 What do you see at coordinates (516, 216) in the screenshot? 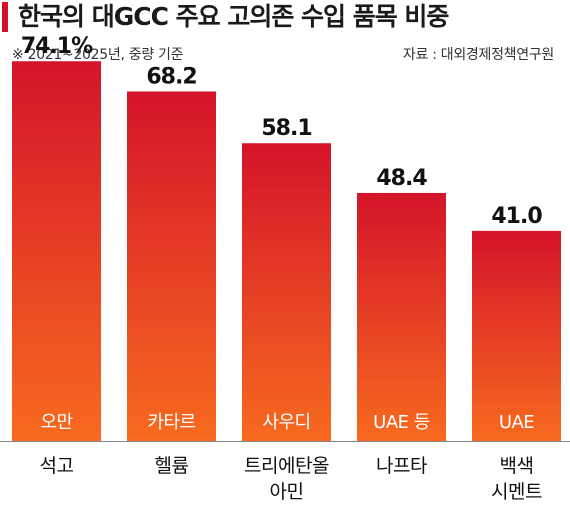
I see `value-label-4: 41.0` at bounding box center [516, 216].